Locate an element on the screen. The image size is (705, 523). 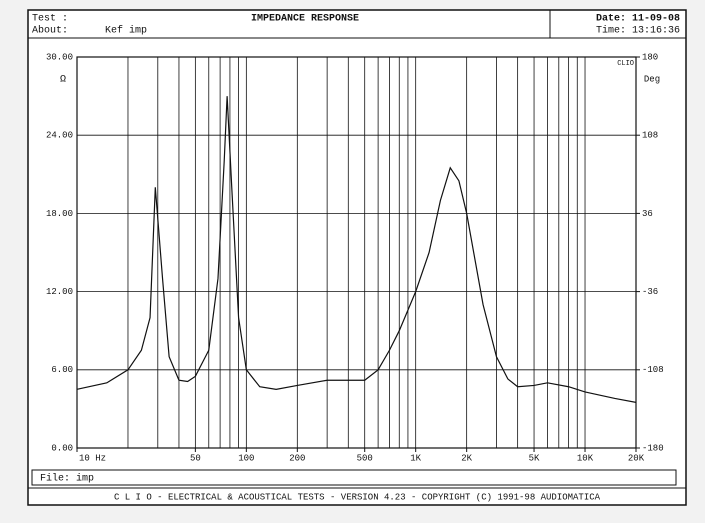
x-tick-label: 200 is located at coordinates (297, 458).